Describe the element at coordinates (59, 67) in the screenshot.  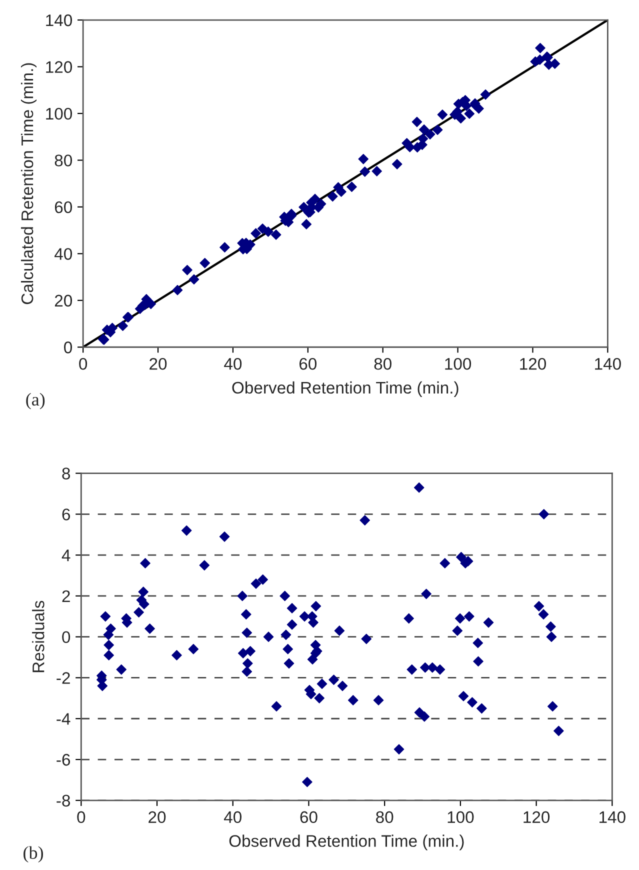
I see `y-tick-label: 120` at that location.